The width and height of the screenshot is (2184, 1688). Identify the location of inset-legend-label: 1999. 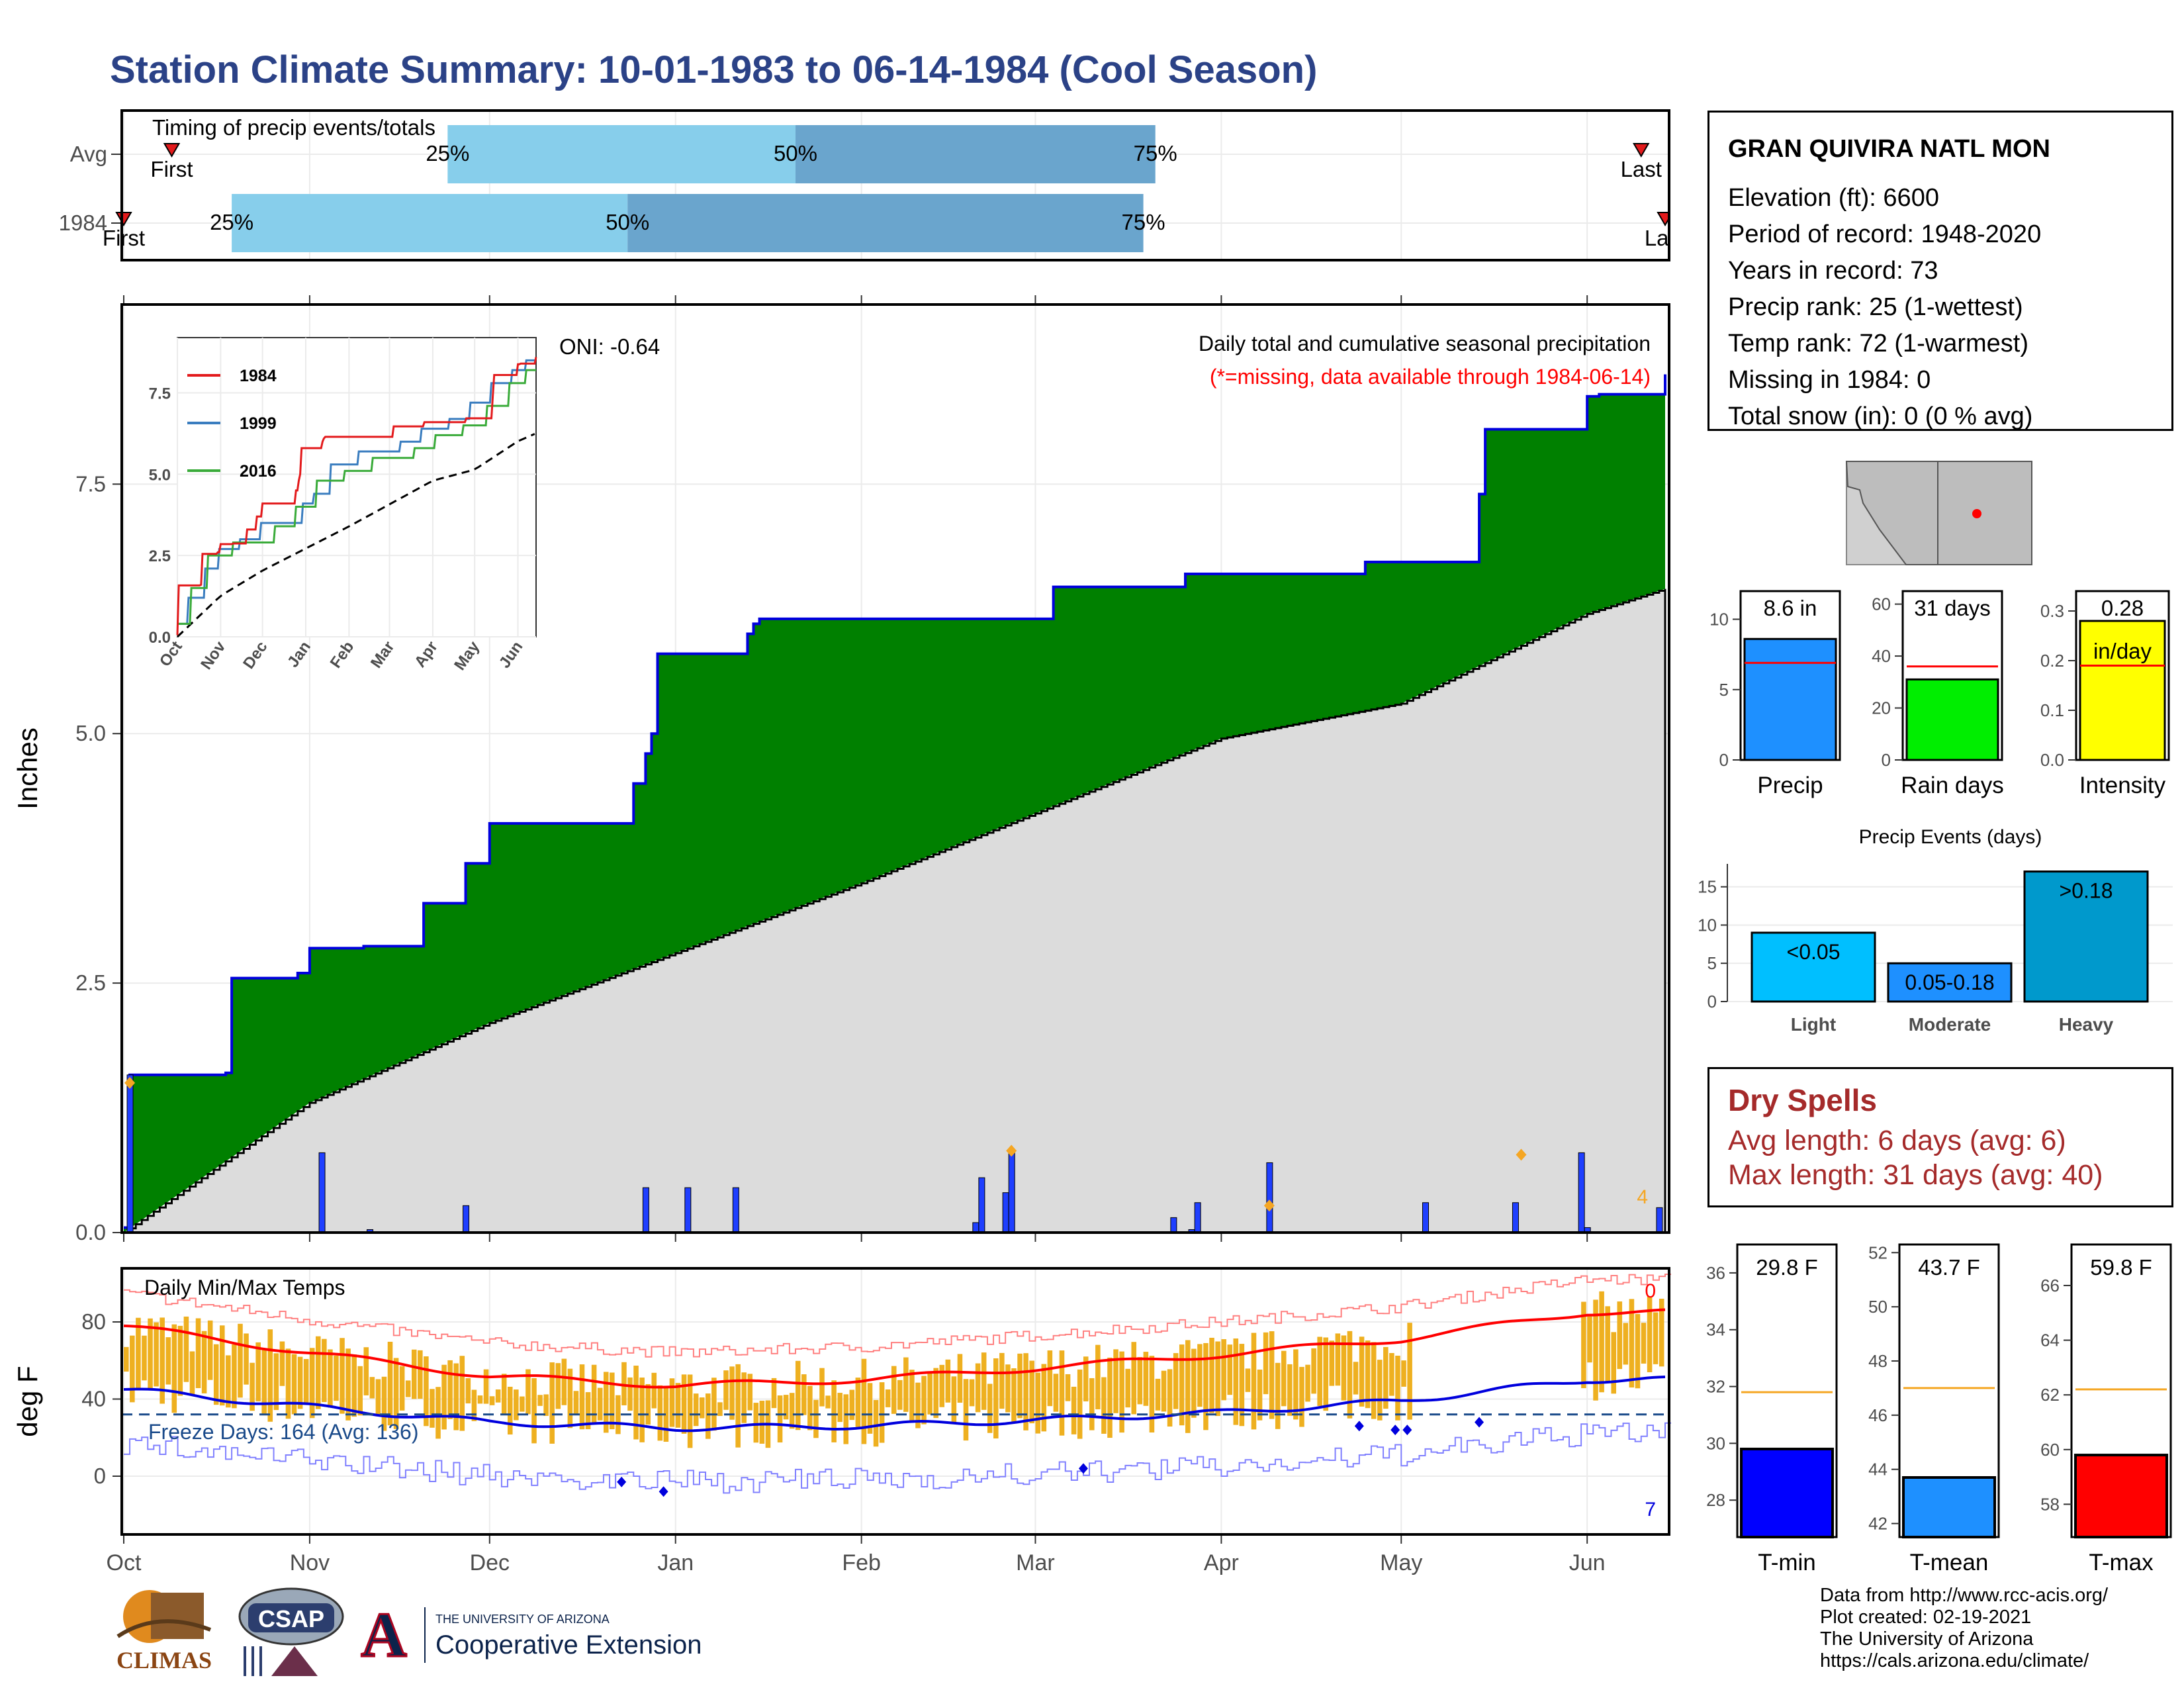
(258, 423).